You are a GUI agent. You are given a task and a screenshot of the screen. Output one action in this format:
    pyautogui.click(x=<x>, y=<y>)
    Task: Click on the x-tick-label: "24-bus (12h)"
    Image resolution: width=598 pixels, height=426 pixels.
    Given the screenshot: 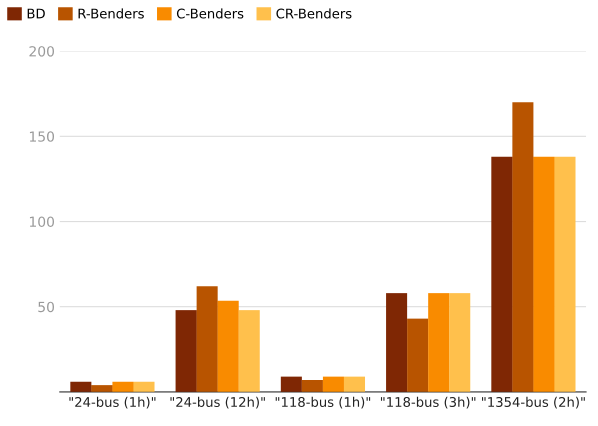 What is the action you would take?
    pyautogui.click(x=217, y=402)
    